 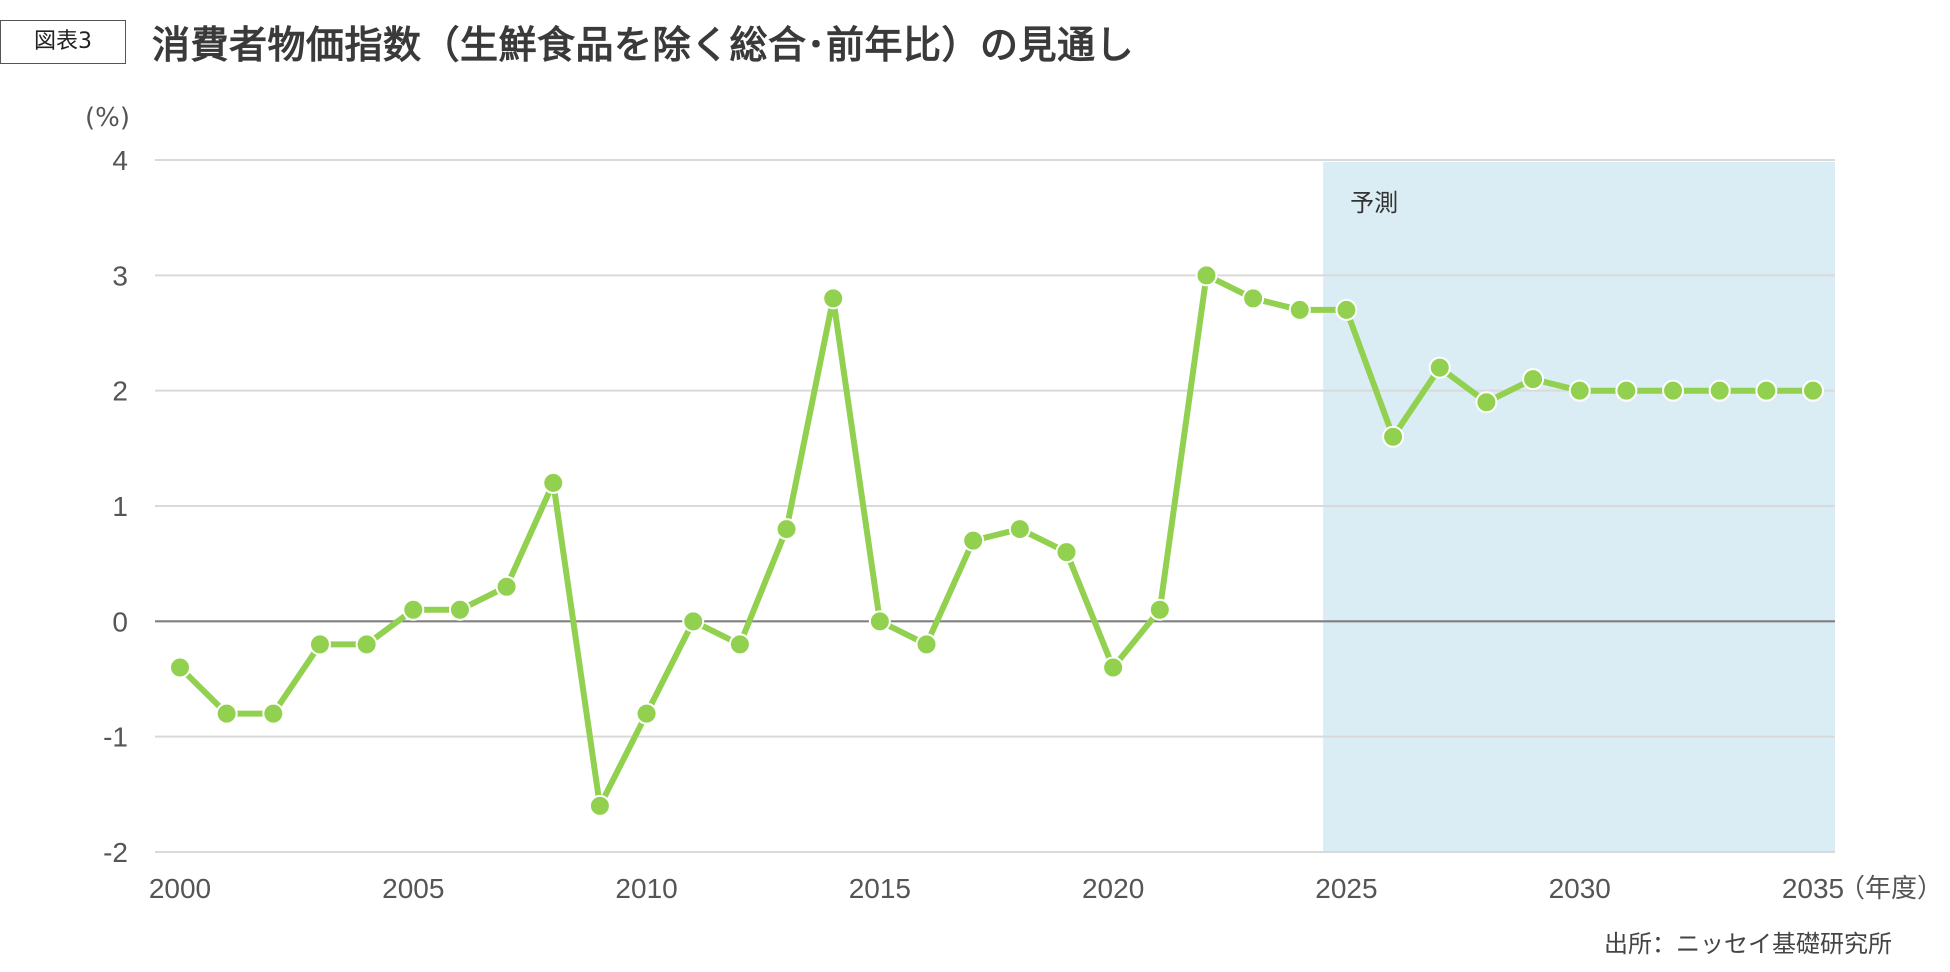 I want to click on y-tick-label: 2, so click(x=120, y=391).